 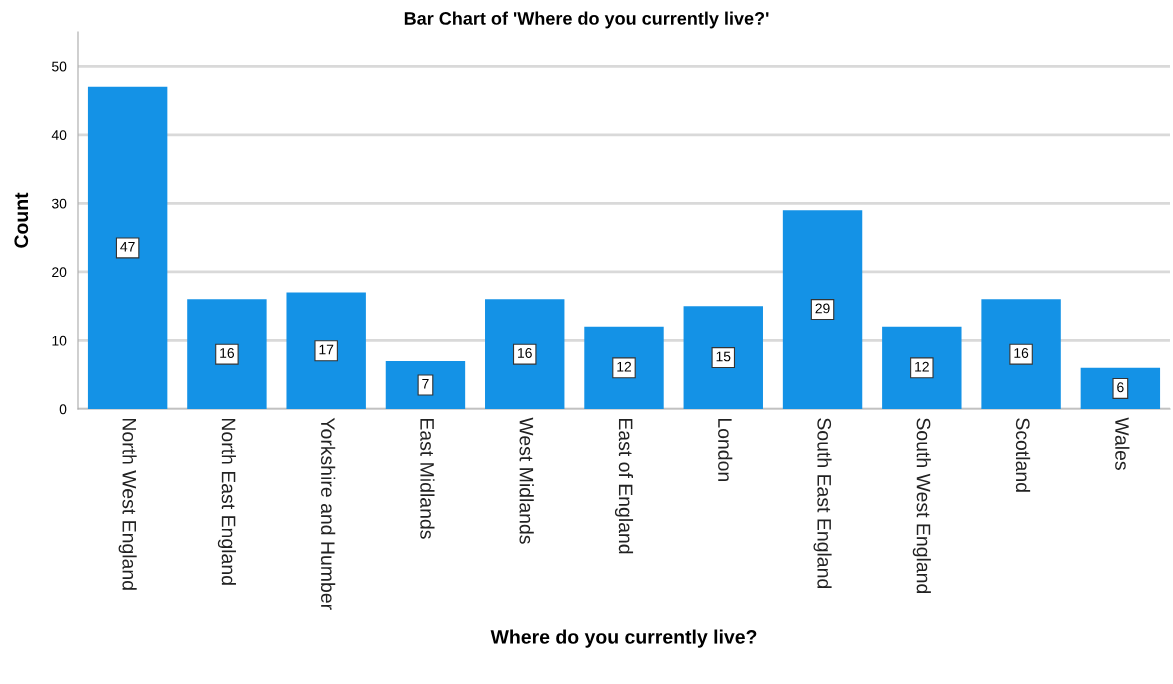 What do you see at coordinates (63, 409) in the screenshot?
I see `y-tick-label: 0` at bounding box center [63, 409].